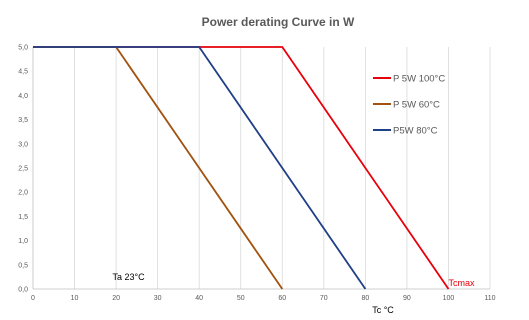  I want to click on x-tick-label: 30, so click(158, 298).